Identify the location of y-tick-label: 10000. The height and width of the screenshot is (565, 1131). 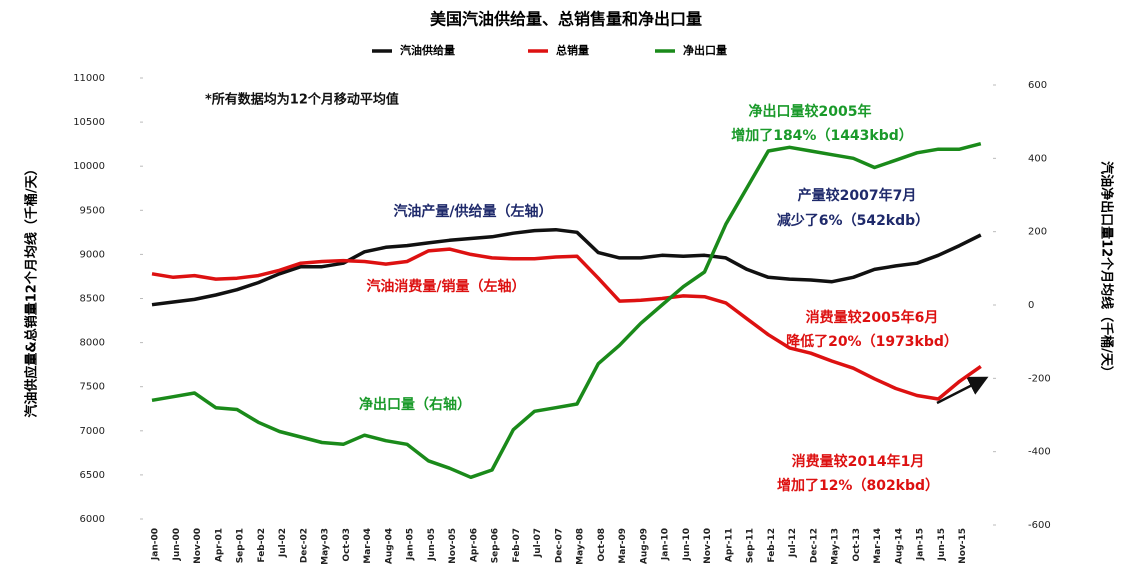
(89, 166).